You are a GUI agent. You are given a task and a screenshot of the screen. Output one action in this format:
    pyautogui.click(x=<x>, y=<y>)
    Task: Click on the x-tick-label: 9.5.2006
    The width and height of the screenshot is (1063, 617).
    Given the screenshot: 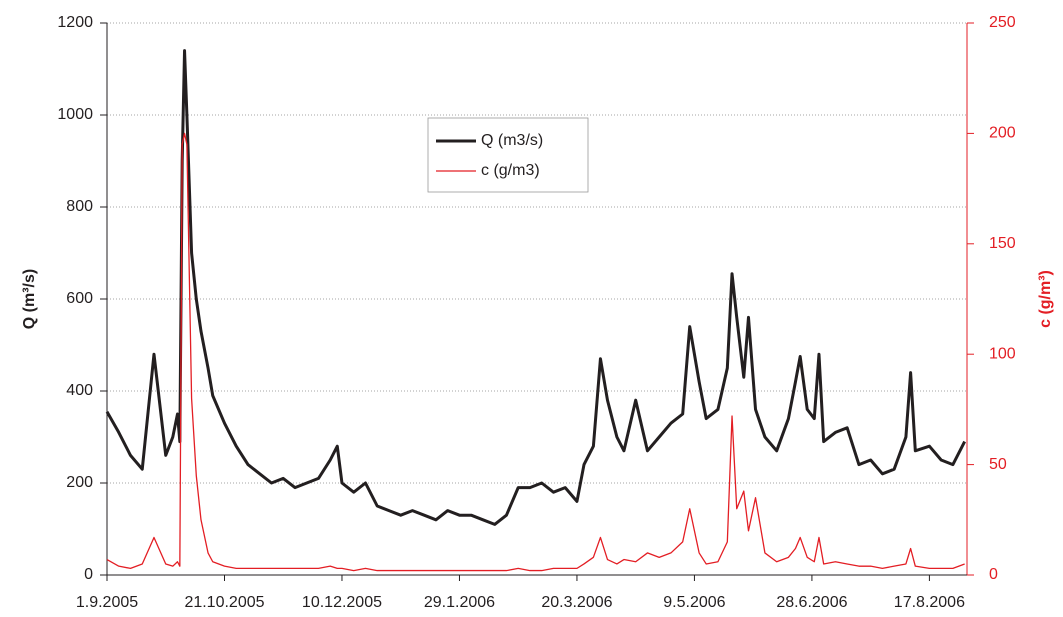 What is the action you would take?
    pyautogui.click(x=694, y=602)
    